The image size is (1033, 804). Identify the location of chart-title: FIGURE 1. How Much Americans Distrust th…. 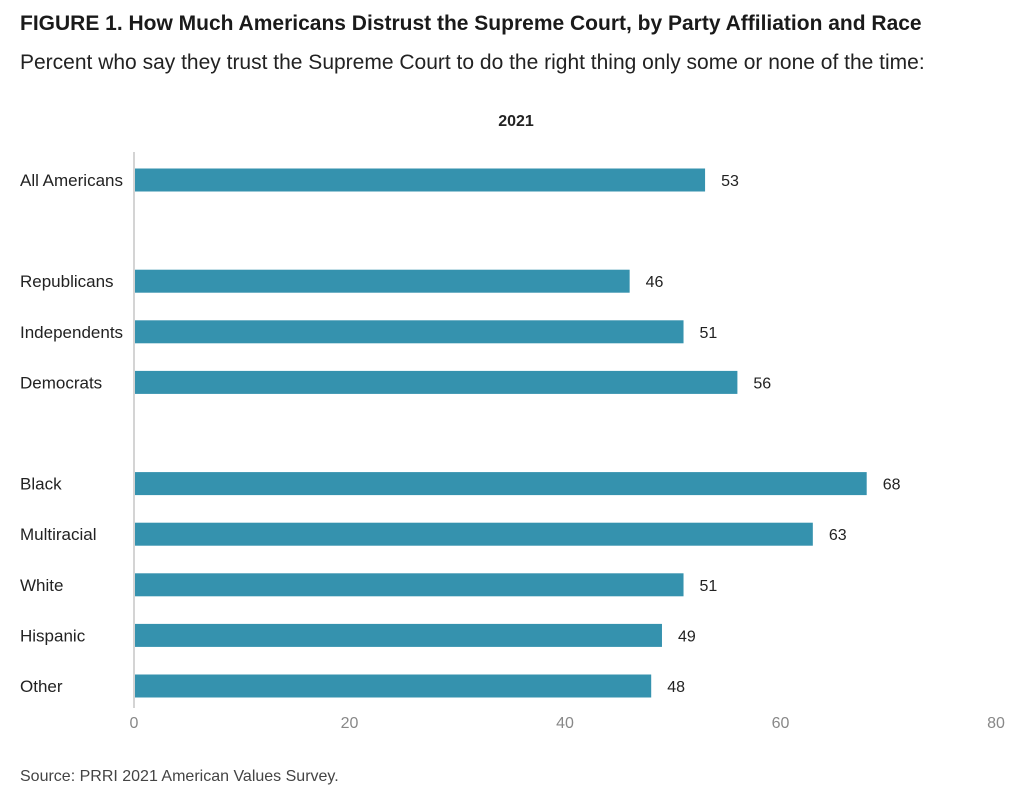
(471, 23).